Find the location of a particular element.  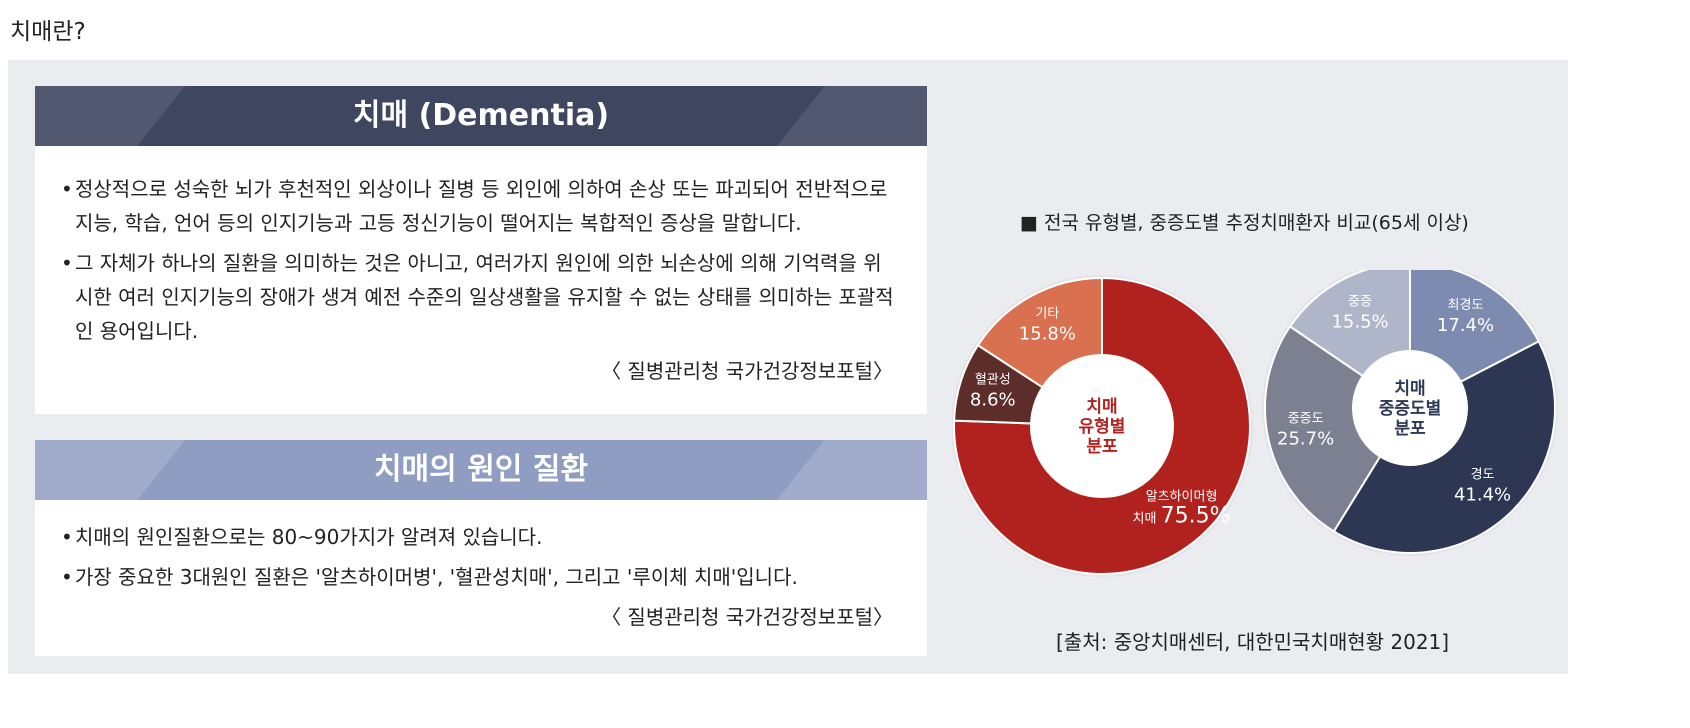

slice-value-label: 41.4% is located at coordinates (1482, 494).